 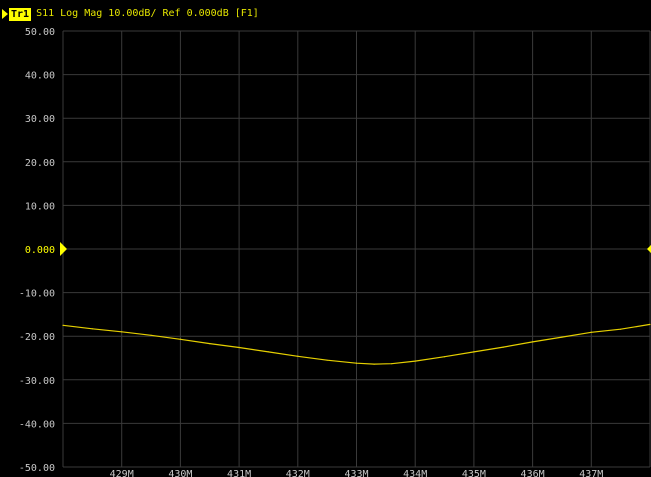 What do you see at coordinates (298, 473) in the screenshot?
I see `x-tick-label: 432M` at bounding box center [298, 473].